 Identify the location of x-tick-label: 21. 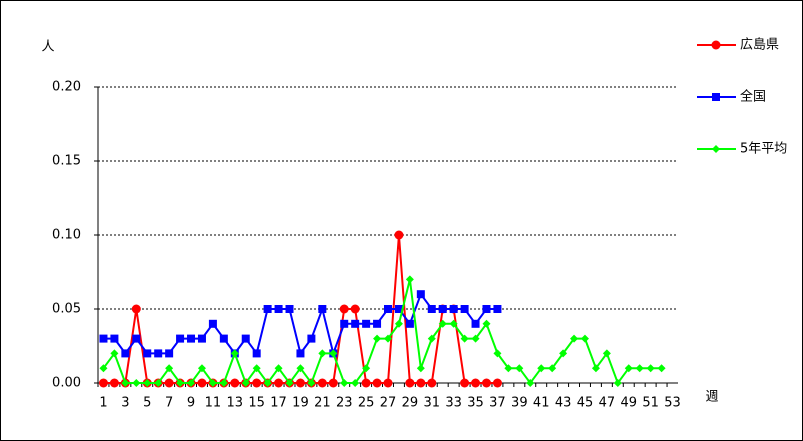
(322, 403).